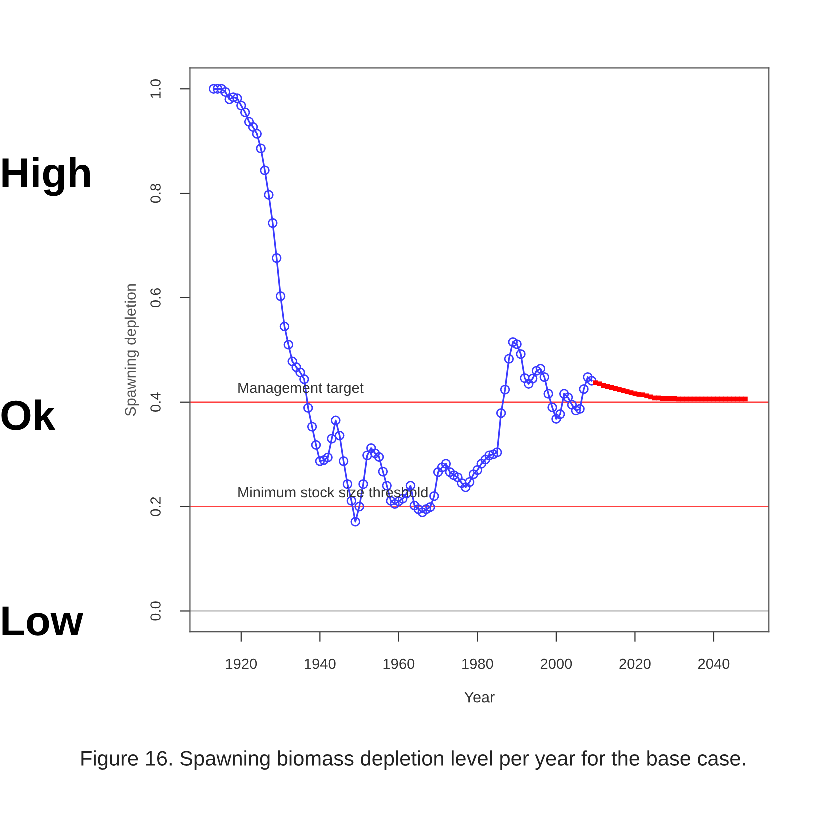  What do you see at coordinates (556, 664) in the screenshot?
I see `x-tick-label: 2000` at bounding box center [556, 664].